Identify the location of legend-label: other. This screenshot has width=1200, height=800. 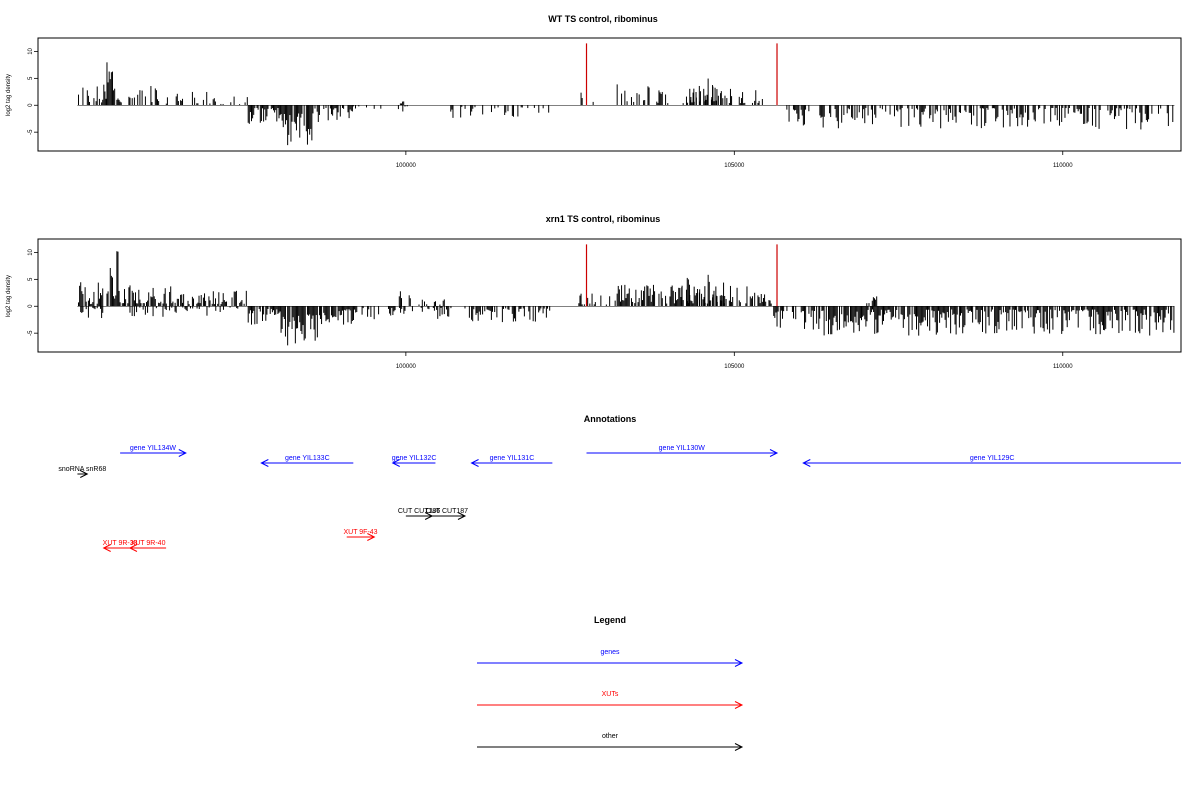
(610, 736).